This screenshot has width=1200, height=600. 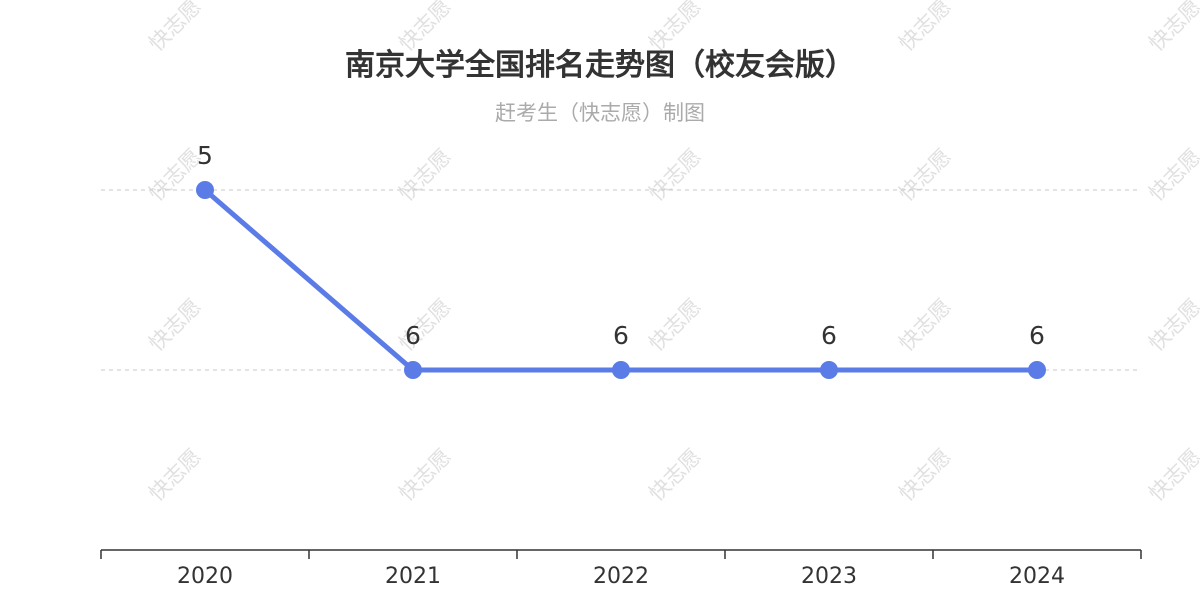 I want to click on x-tick-label: 2020, so click(x=205, y=576).